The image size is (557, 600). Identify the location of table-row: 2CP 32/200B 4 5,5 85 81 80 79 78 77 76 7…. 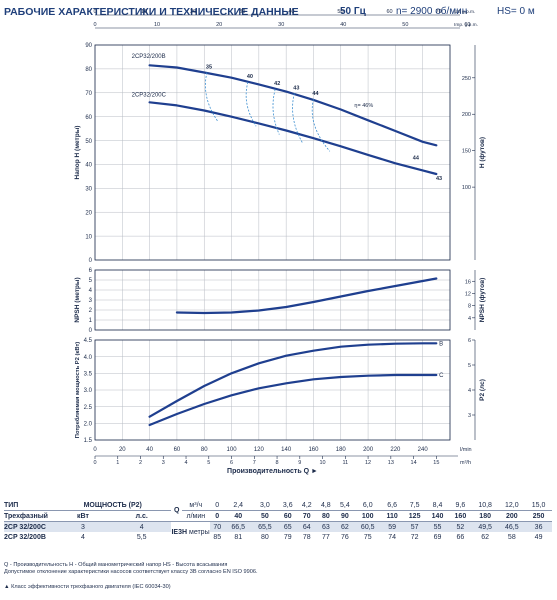
(278, 537).